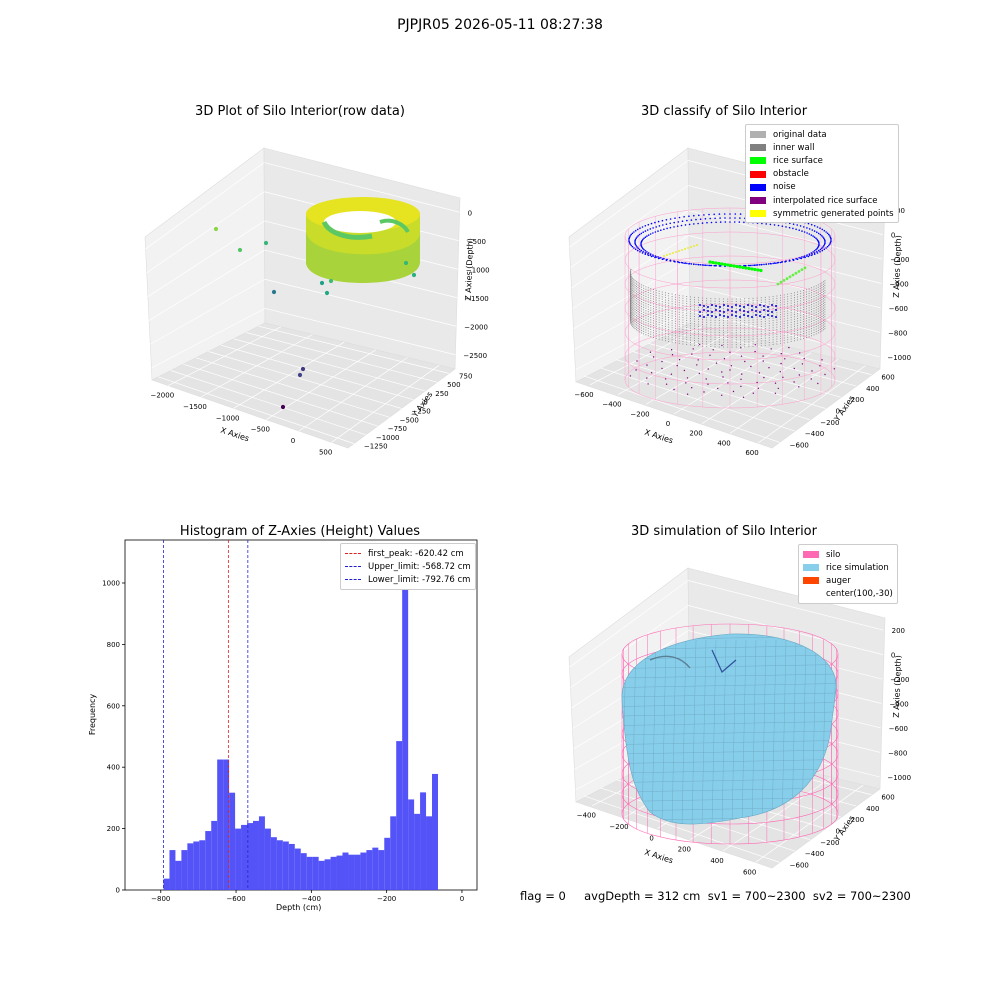 This screenshot has width=1000, height=1000. I want to click on y-tick-label: −250, so click(421, 412).